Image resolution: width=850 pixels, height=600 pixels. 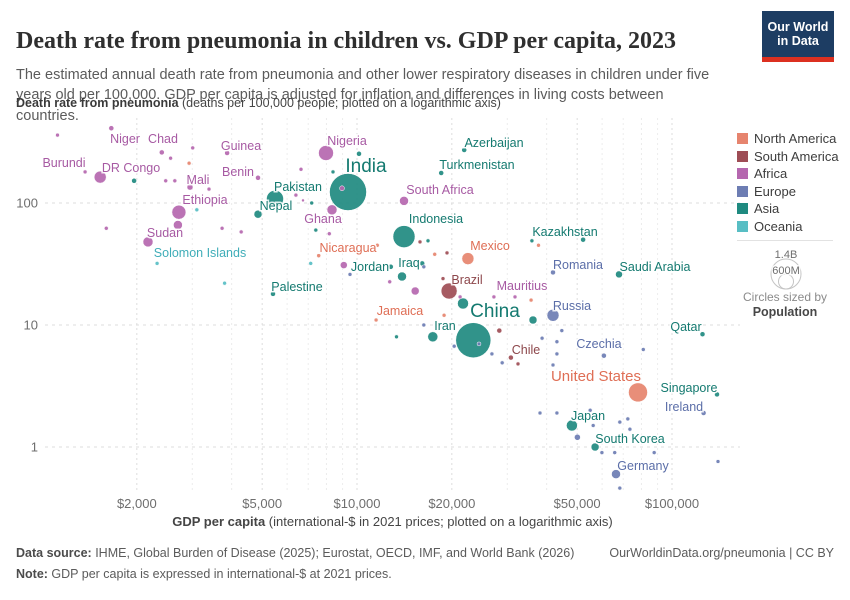 What do you see at coordinates (85, 172) in the screenshot?
I see `data-point-burundi` at bounding box center [85, 172].